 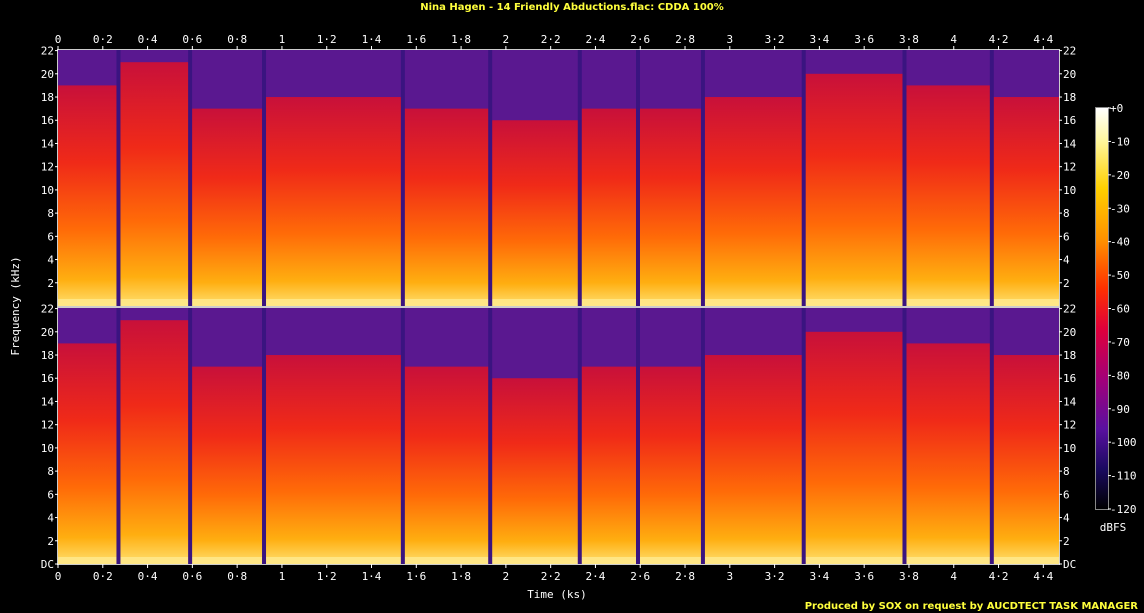 What do you see at coordinates (327, 39) in the screenshot?
I see `x-tick-label-top: 1·2` at bounding box center [327, 39].